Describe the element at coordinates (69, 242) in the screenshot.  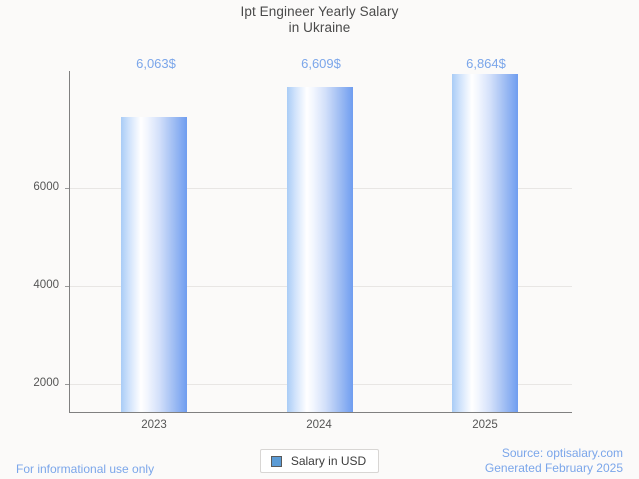
I see `y-axis-line` at that location.